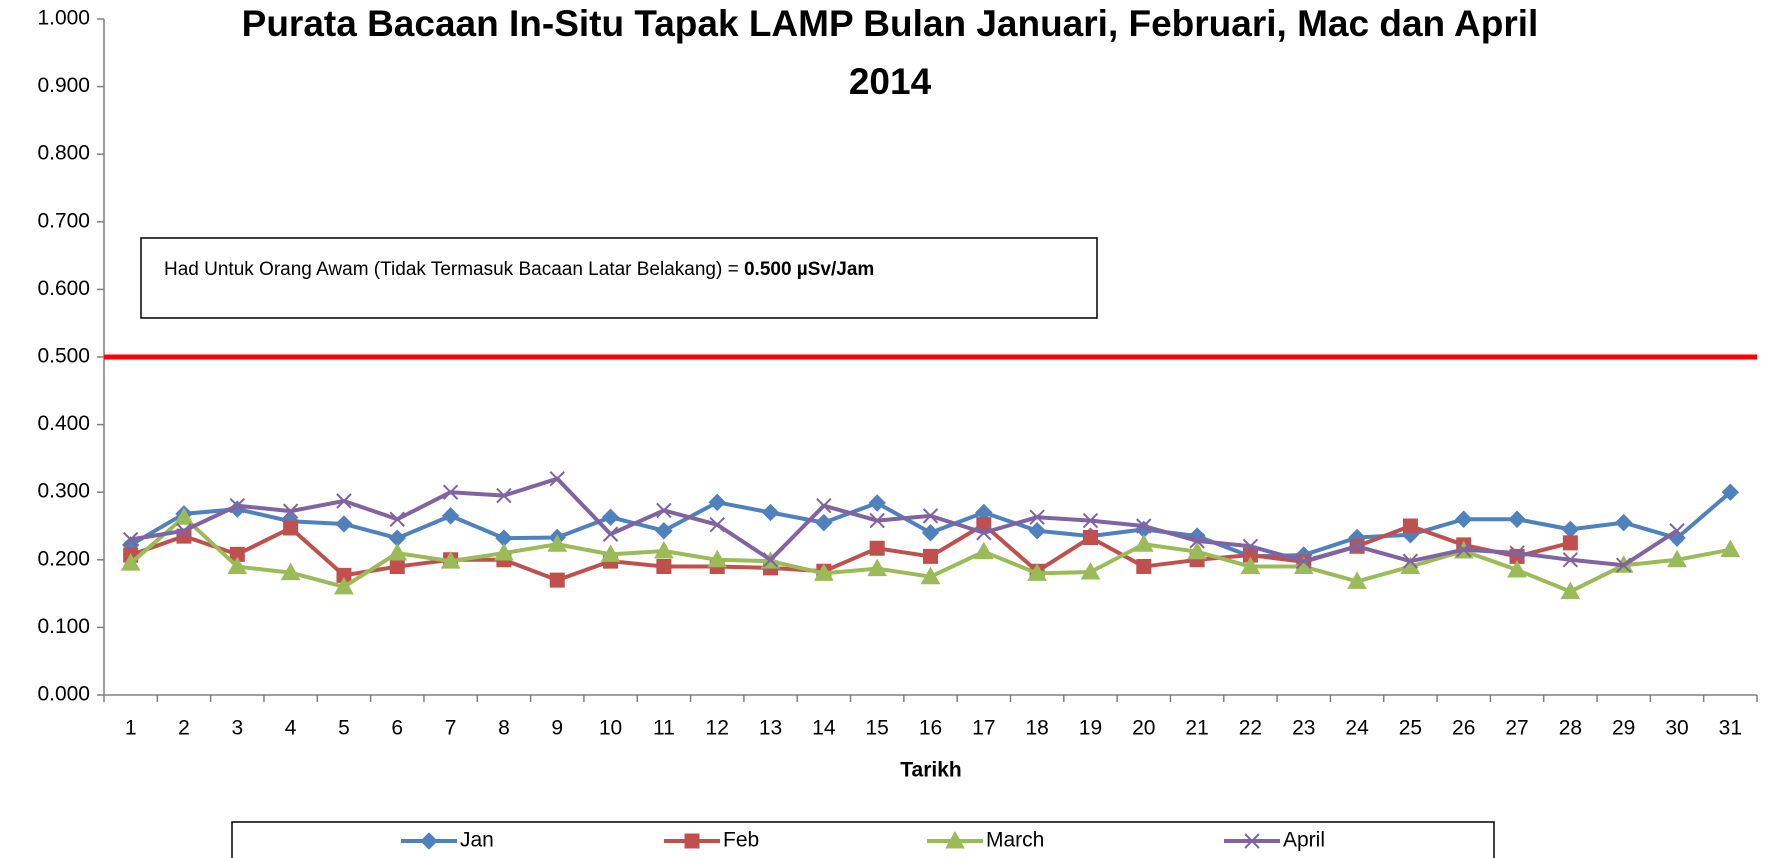 Image resolution: width=1772 pixels, height=858 pixels. I want to click on x-tick-label: 19, so click(1090, 728).